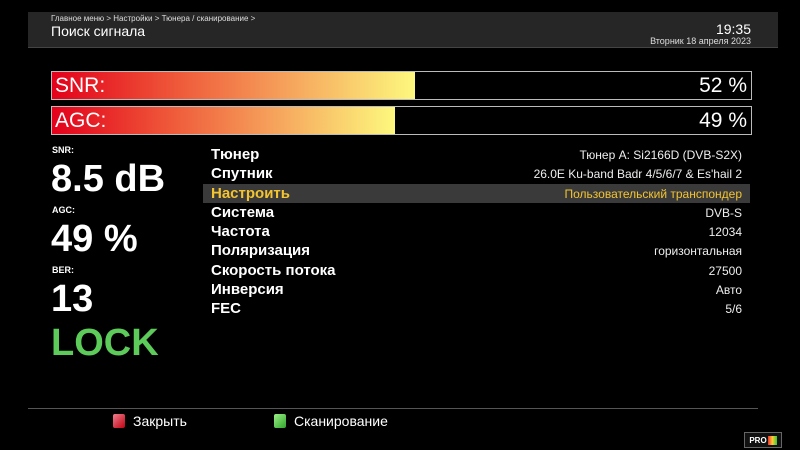  What do you see at coordinates (63, 270) in the screenshot?
I see `ber-label: BER:` at bounding box center [63, 270].